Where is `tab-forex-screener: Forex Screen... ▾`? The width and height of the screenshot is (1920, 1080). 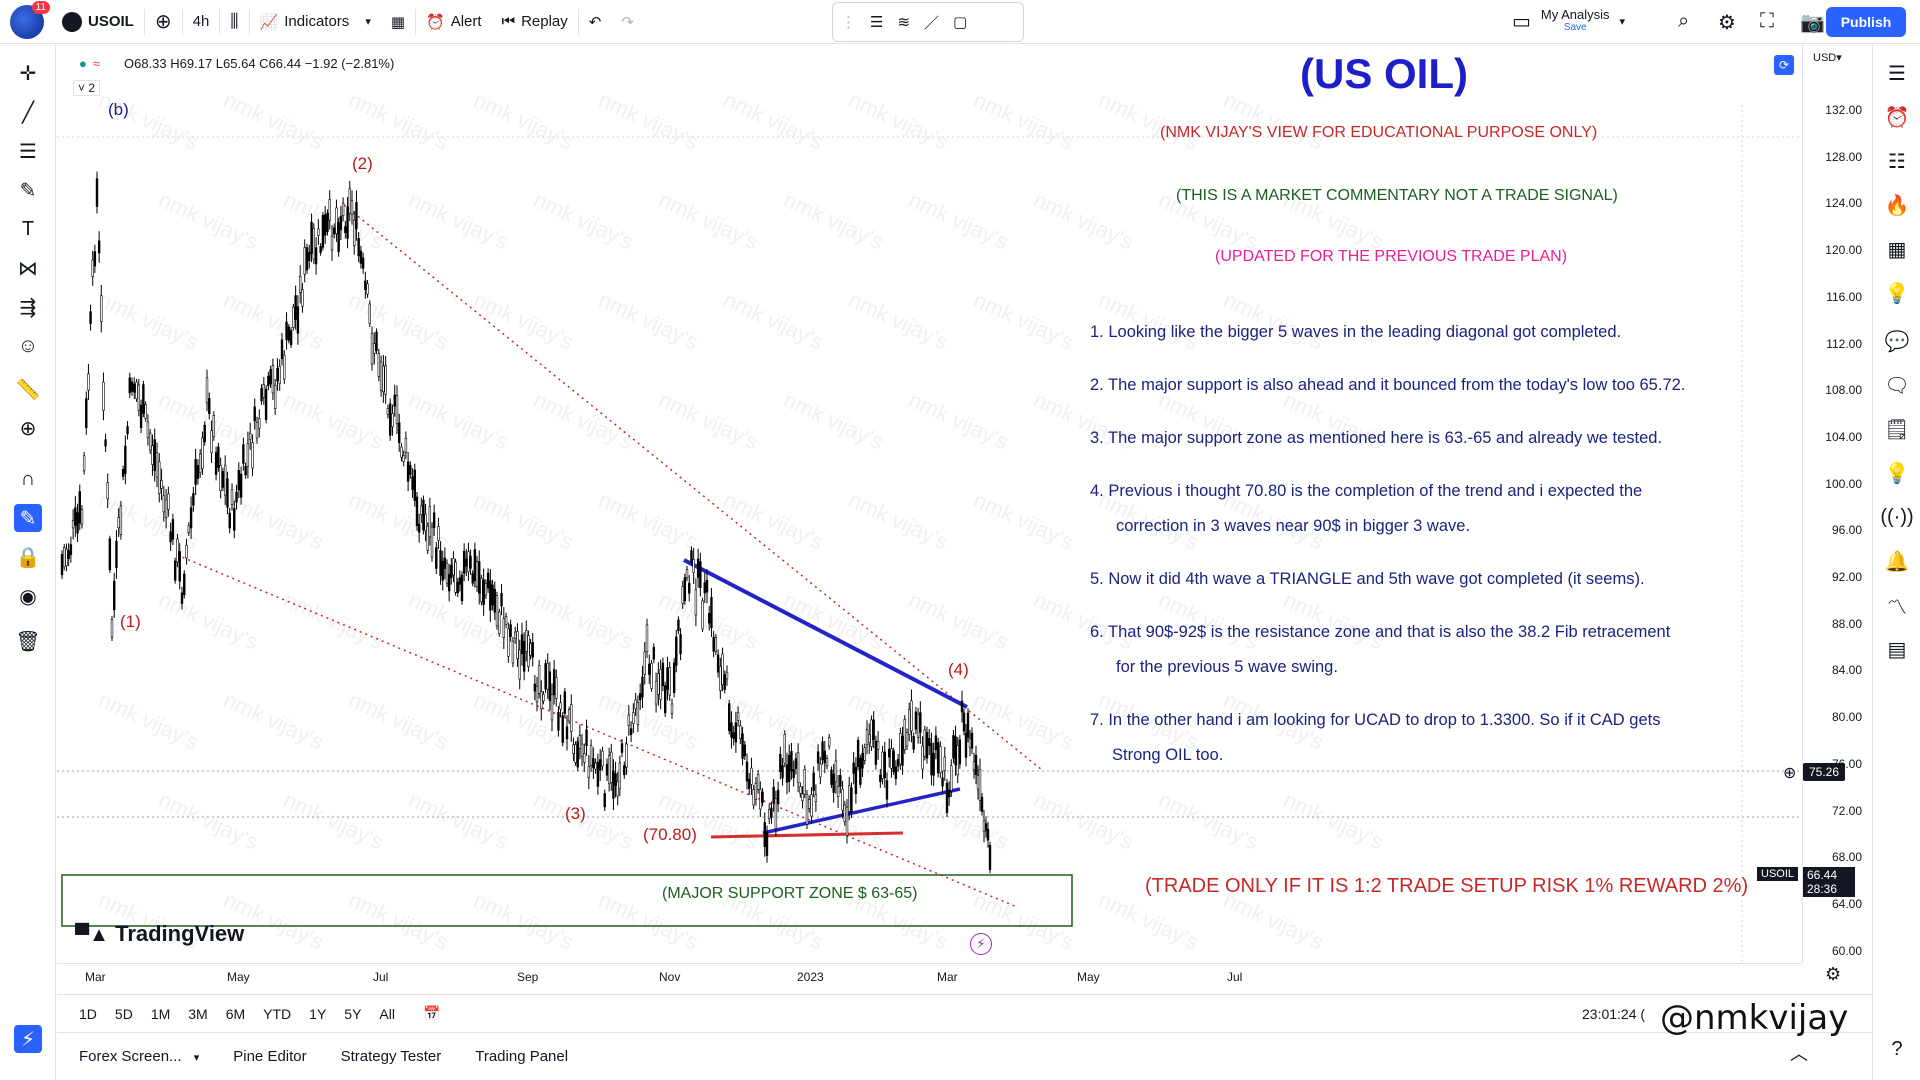 tab-forex-screener: Forex Screen... ▾ is located at coordinates (139, 1056).